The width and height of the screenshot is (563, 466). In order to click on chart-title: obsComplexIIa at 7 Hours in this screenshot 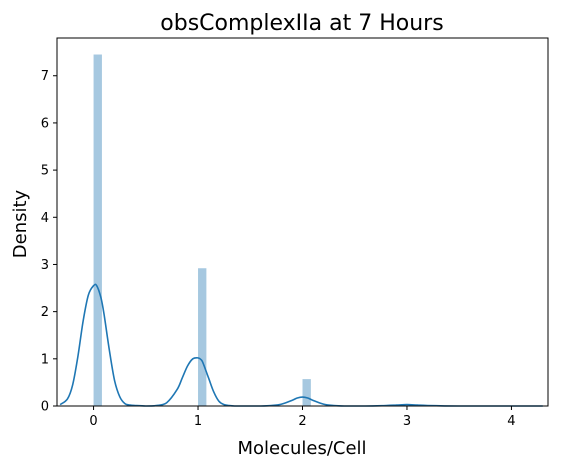, I will do `click(301, 23)`.